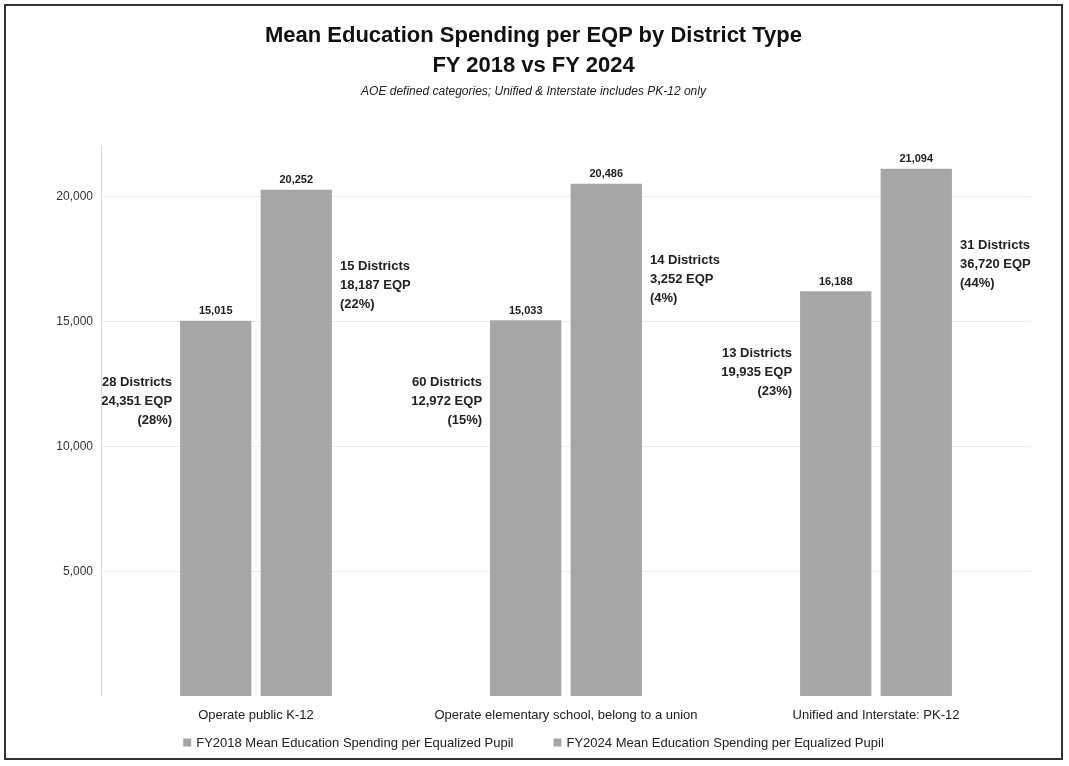 The height and width of the screenshot is (766, 1069). Describe the element at coordinates (606, 173) in the screenshot. I see `data-label: 20,486` at that location.